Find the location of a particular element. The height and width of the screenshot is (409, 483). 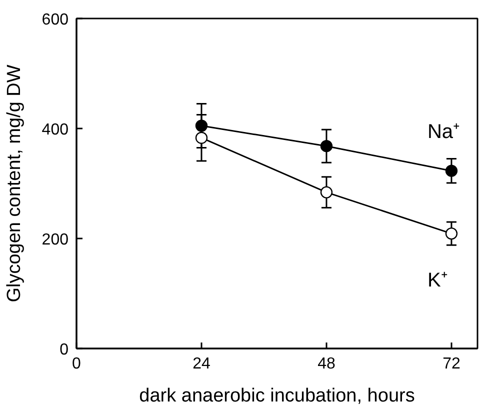

series-label: Na⁺ is located at coordinates (443, 131).